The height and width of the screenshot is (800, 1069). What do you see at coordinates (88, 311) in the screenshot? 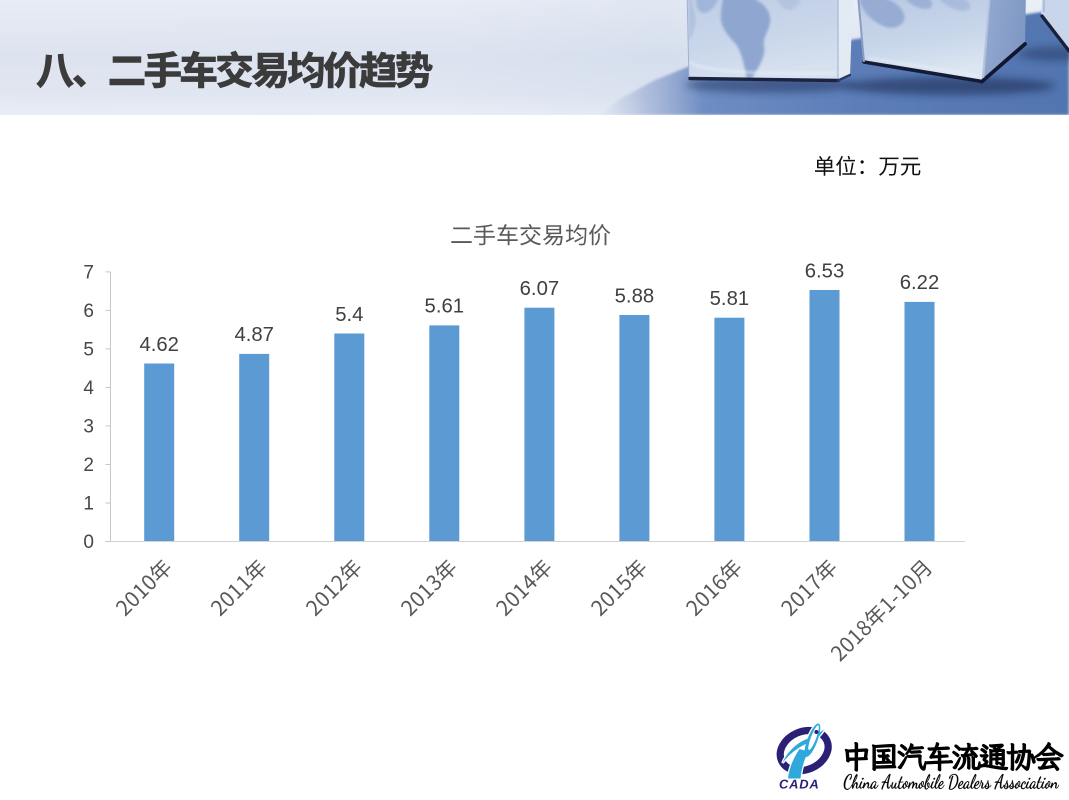
I see `svg-text: 6` at bounding box center [88, 311].